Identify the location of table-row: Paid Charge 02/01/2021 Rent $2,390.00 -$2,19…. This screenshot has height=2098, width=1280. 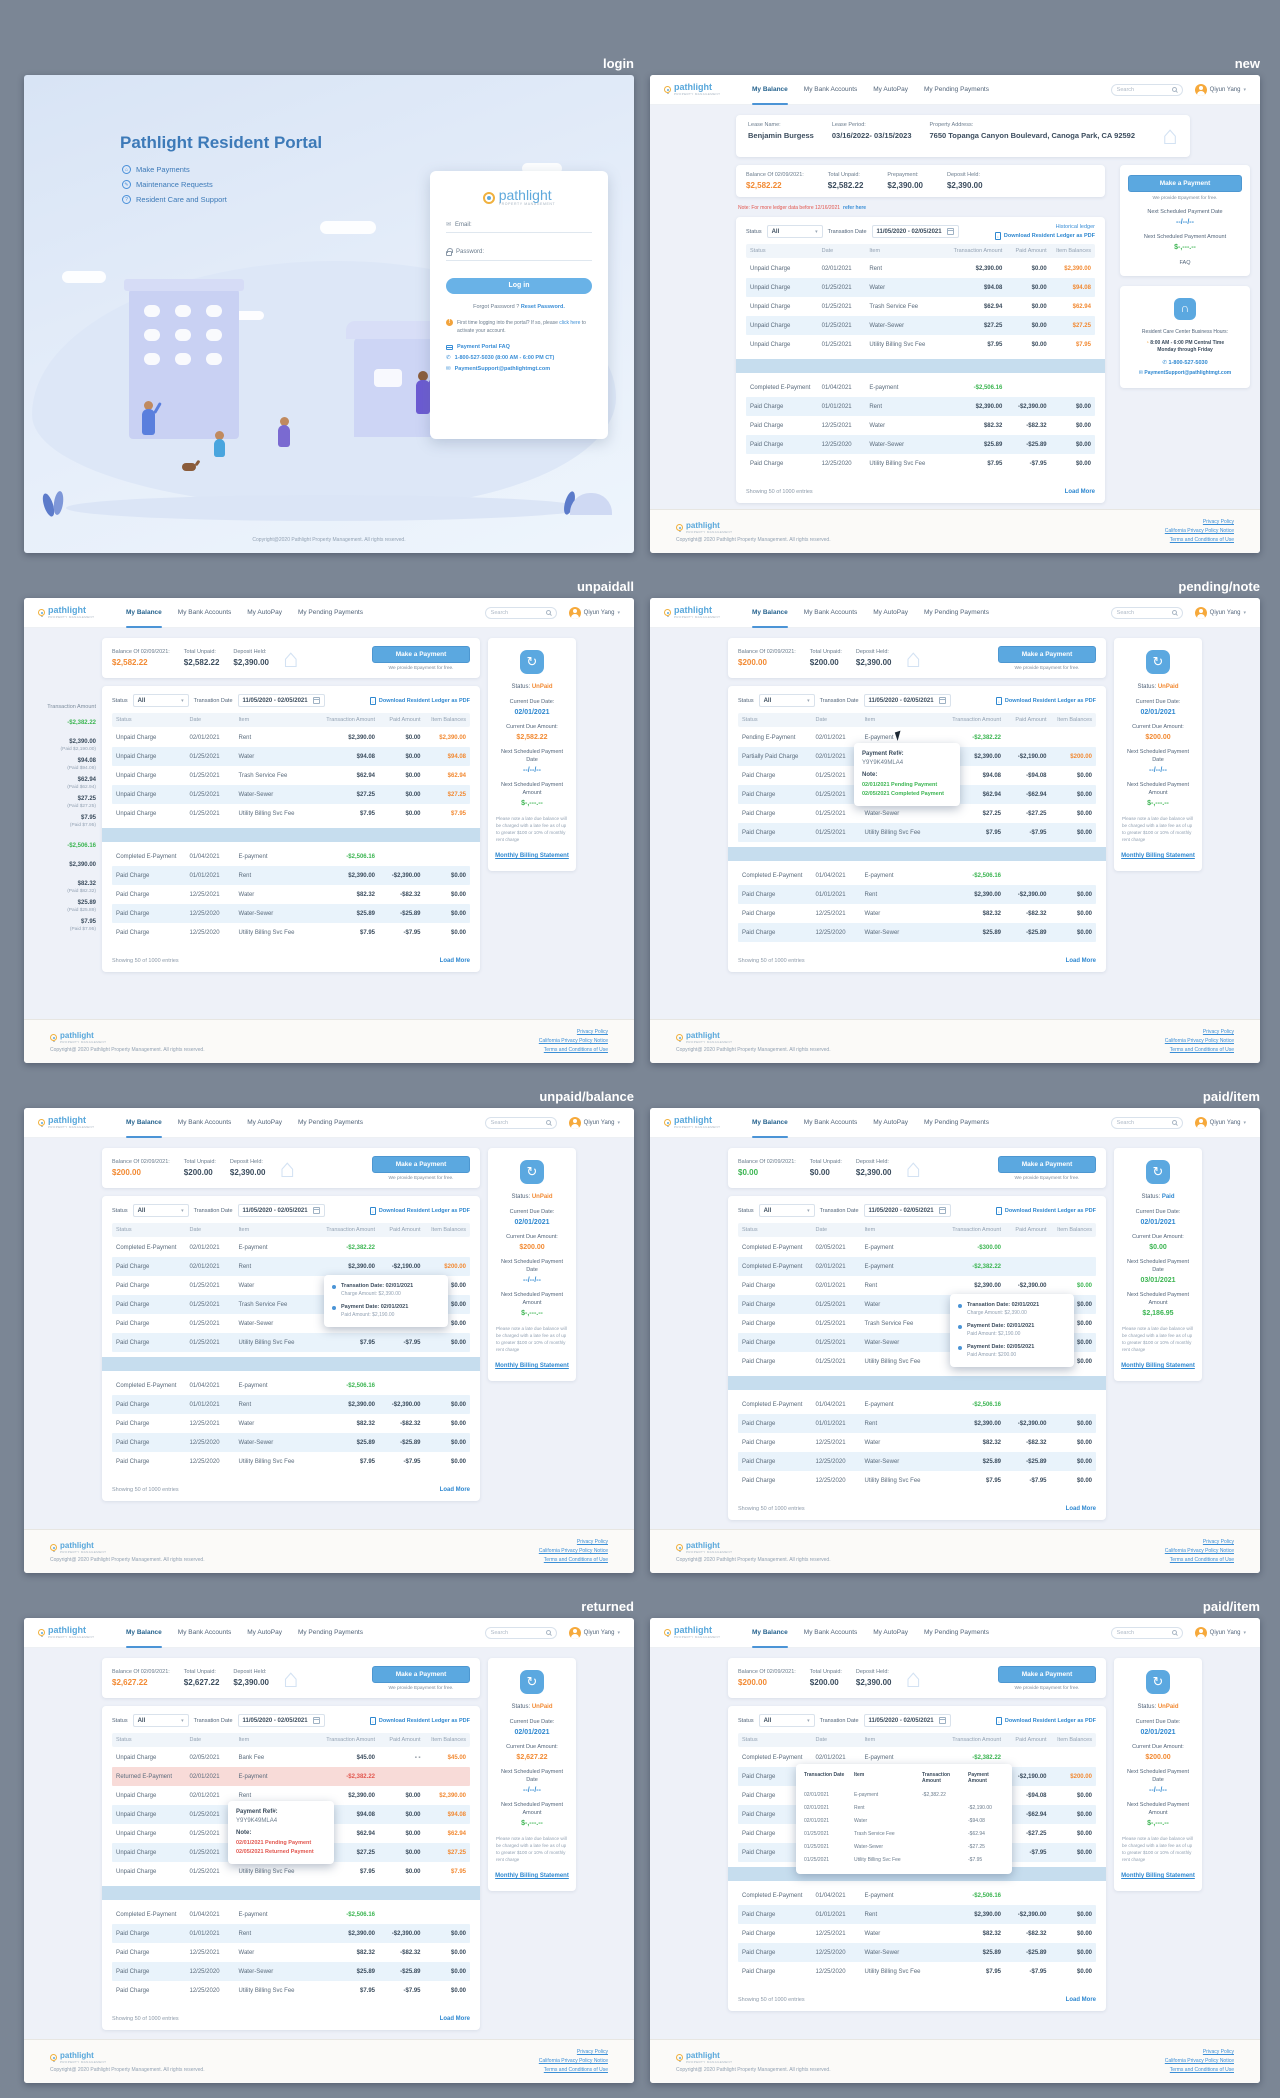
(291, 1266).